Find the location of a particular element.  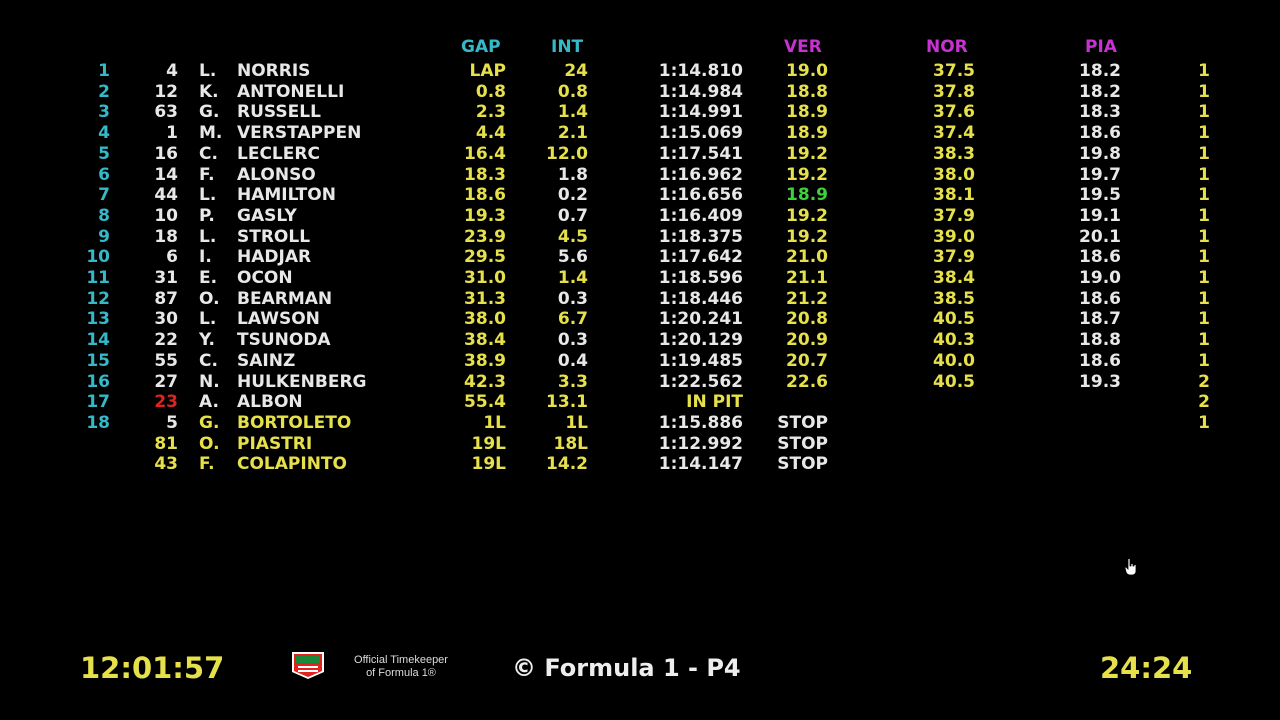

cell-num: 30 is located at coordinates (166, 319).